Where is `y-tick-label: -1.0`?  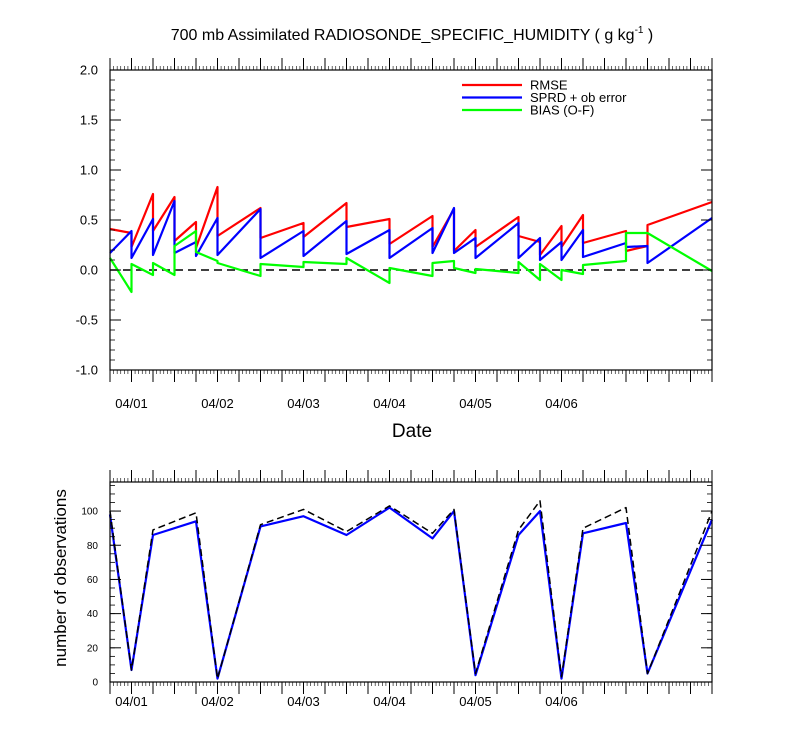 y-tick-label: -1.0 is located at coordinates (87, 370).